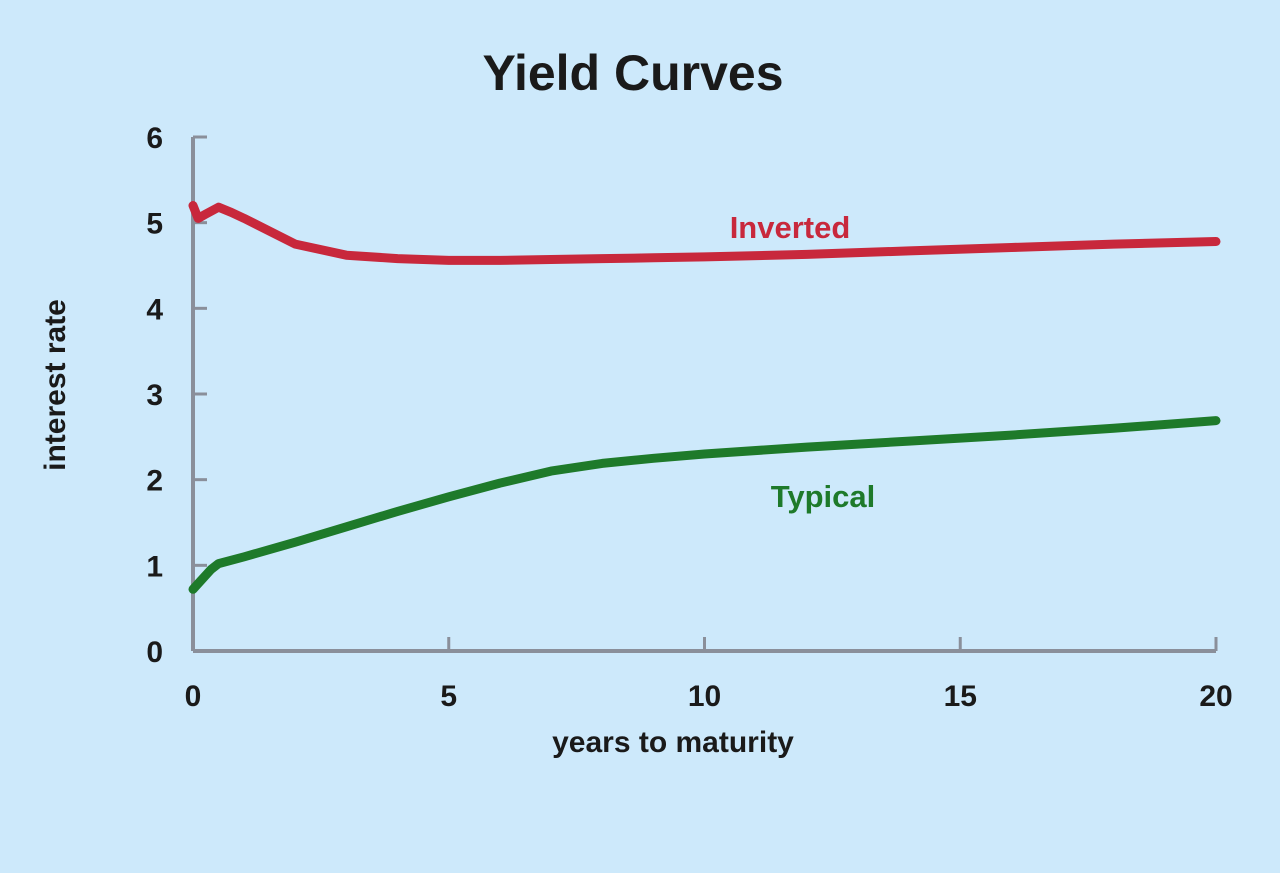 The image size is (1280, 873). I want to click on y-tick-label: 1, so click(154, 566).